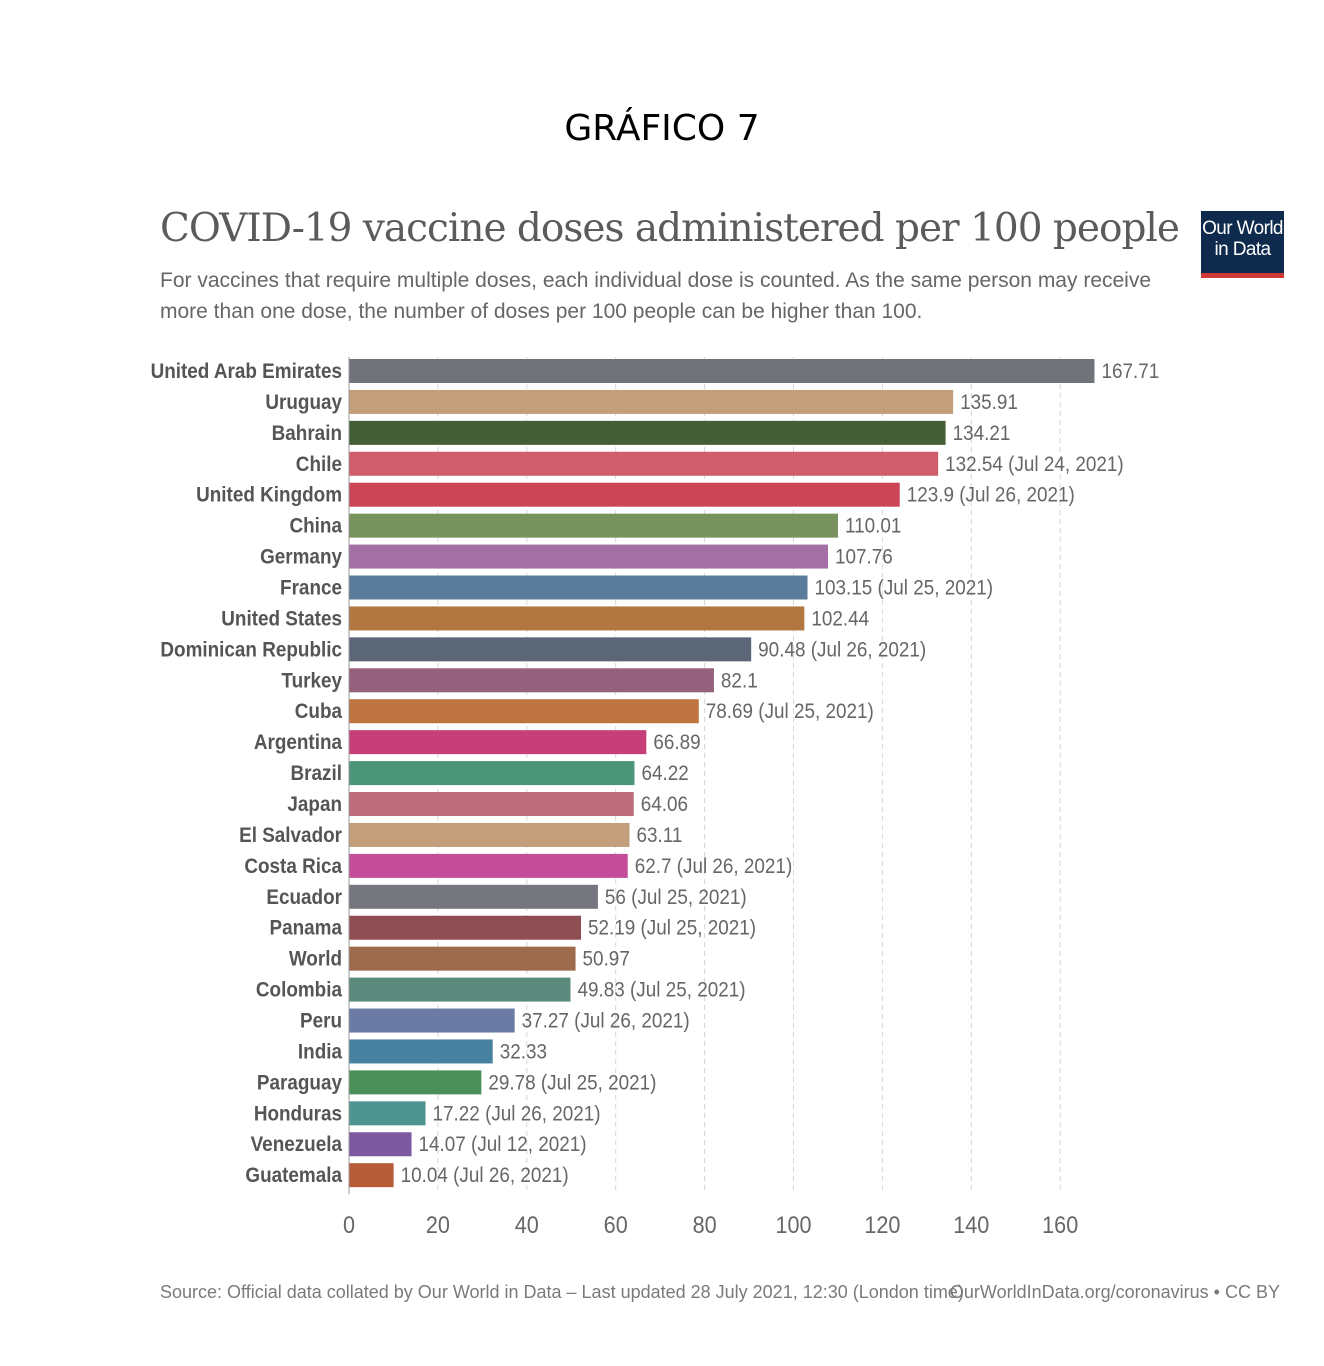  I want to click on value-label: 167.71, so click(1130, 371).